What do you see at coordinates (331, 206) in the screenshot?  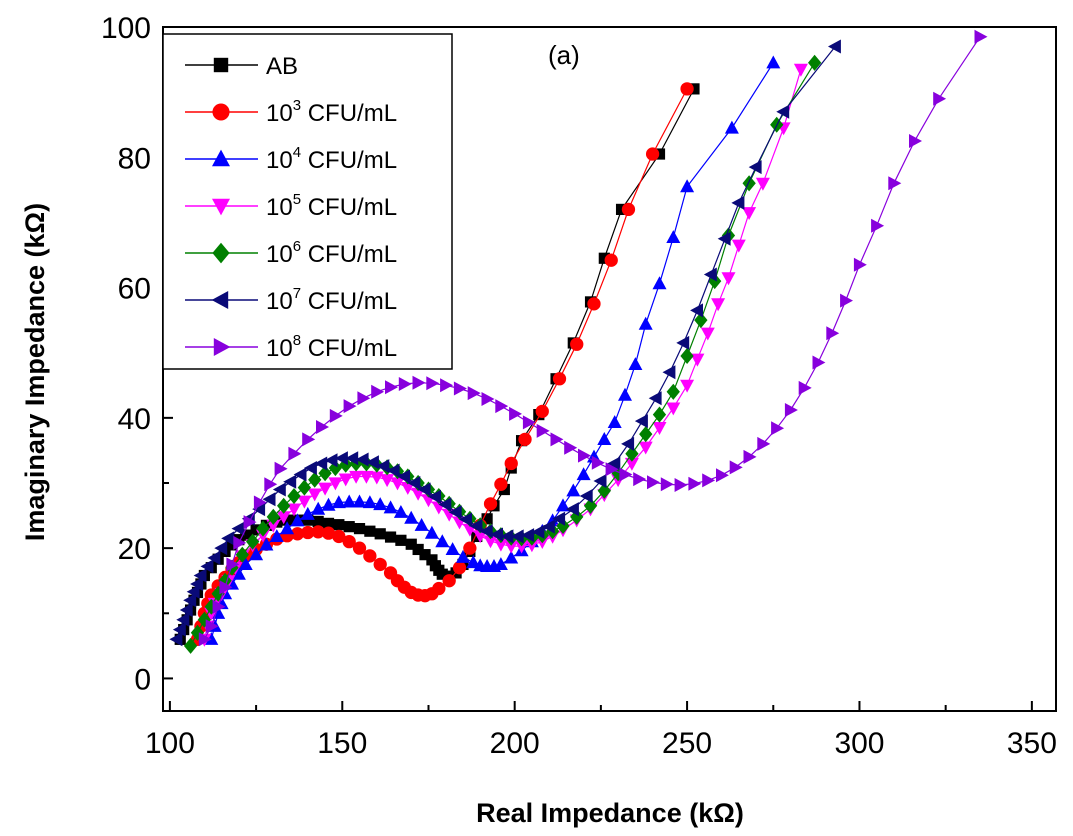 I see `legend-label: 105 CFU/mL` at bounding box center [331, 206].